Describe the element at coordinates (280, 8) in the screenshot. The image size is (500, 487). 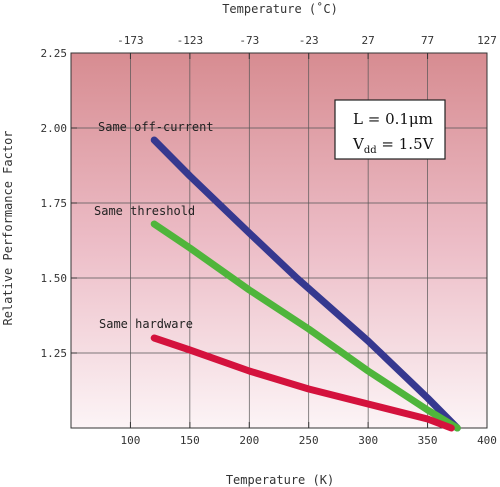
I see `top-x-axis-title: Temperature (˚C)` at that location.